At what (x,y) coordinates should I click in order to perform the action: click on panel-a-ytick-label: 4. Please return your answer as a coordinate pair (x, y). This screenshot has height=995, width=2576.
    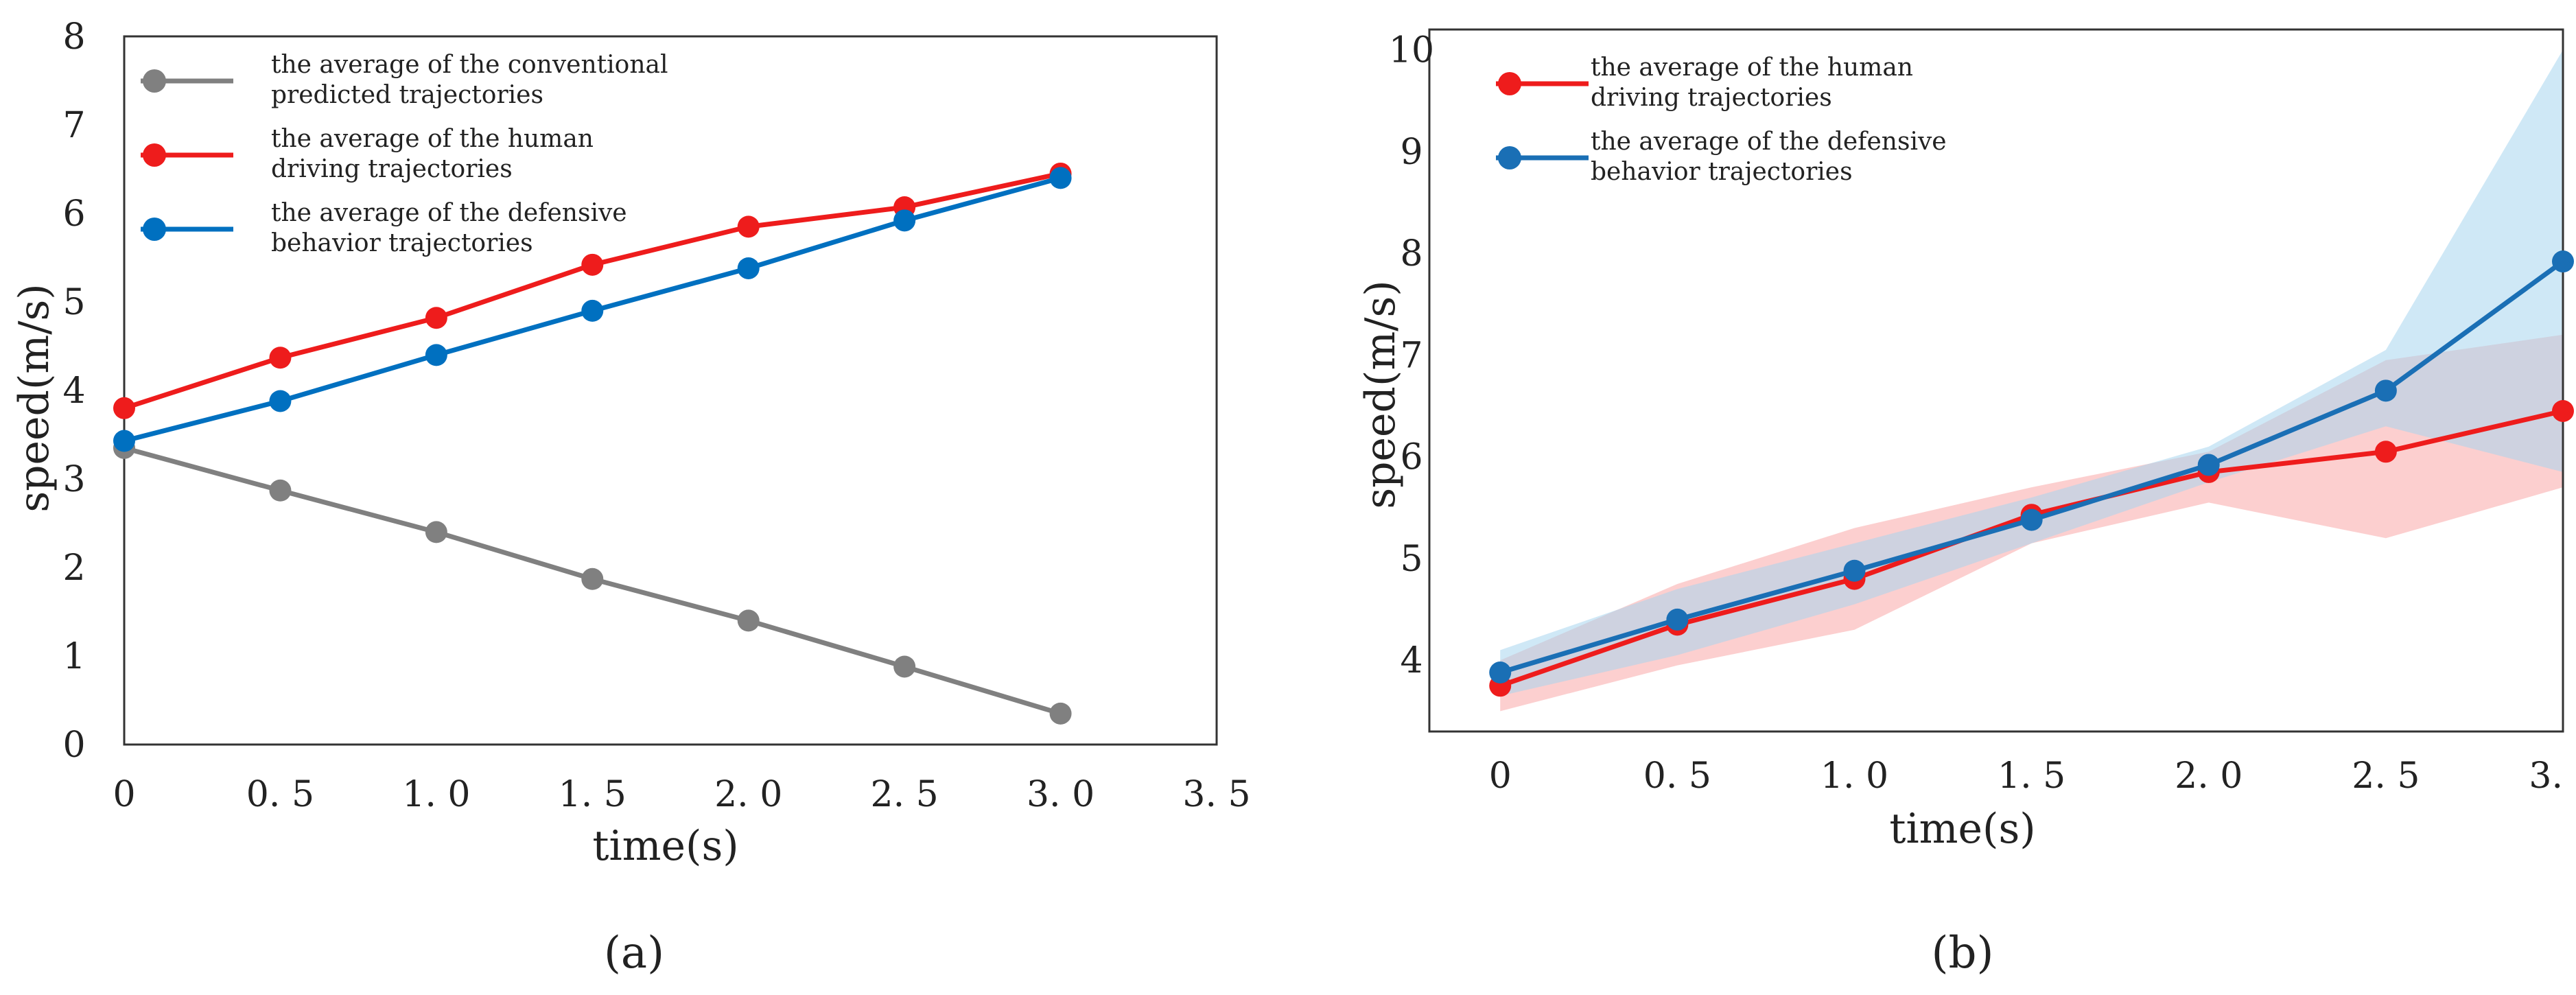
    Looking at the image, I should click on (73, 392).